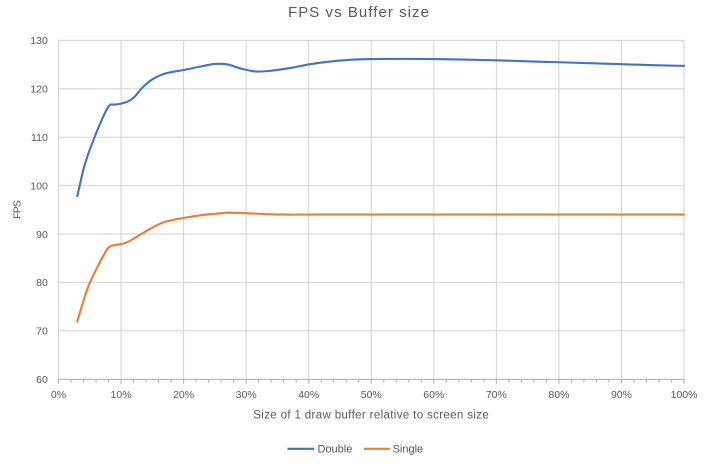 The width and height of the screenshot is (710, 471). I want to click on svg-text: 90%, so click(621, 395).